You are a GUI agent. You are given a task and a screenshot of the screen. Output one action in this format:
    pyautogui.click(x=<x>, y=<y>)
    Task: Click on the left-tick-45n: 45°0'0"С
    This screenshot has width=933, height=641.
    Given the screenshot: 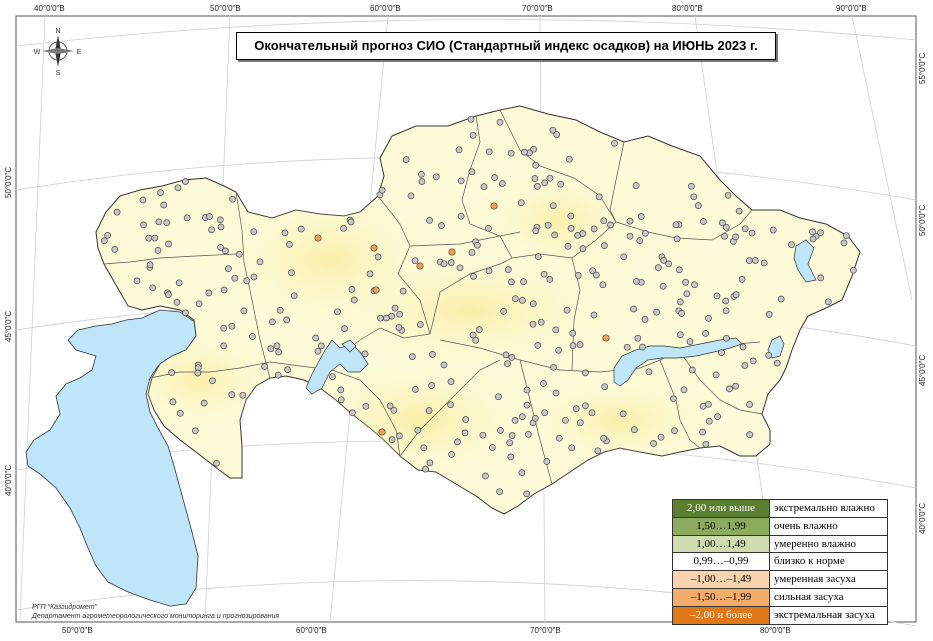 What is the action you would take?
    pyautogui.click(x=8, y=326)
    